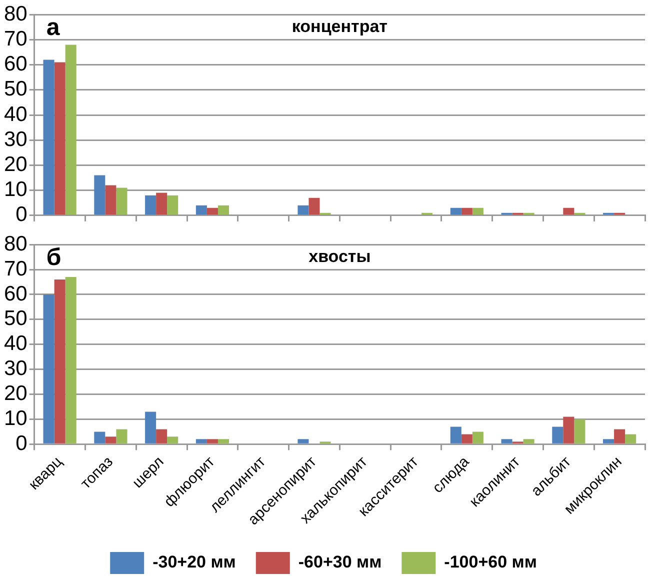 This screenshot has width=651, height=584. I want to click on chart-title: концентрат, so click(340, 26).